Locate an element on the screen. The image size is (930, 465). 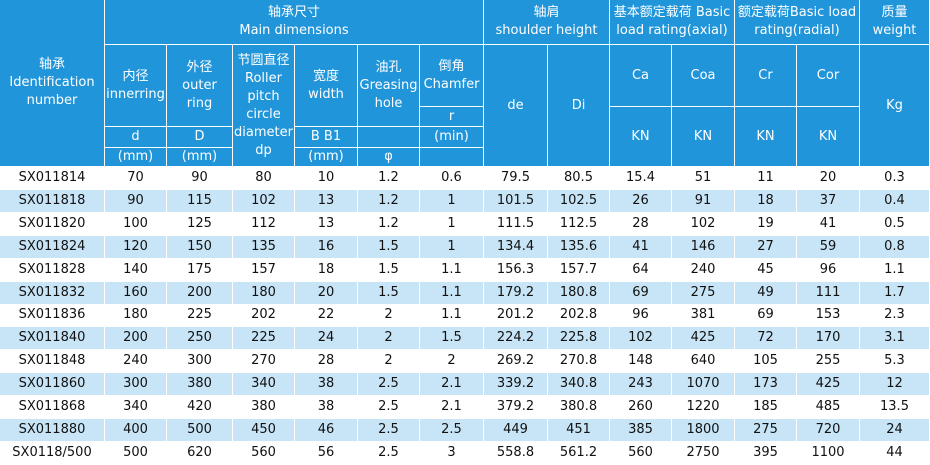
table-cell: 112 is located at coordinates (264, 224).